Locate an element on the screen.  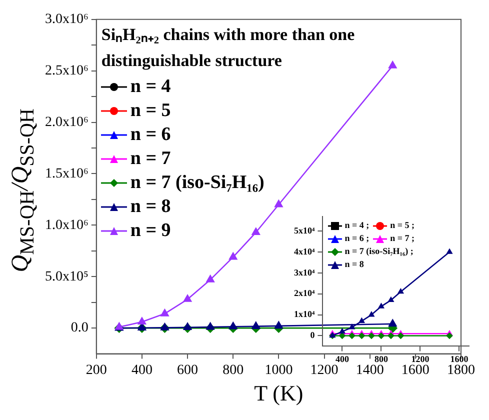
legend-label: n = 4 ; is located at coordinates (357, 225).